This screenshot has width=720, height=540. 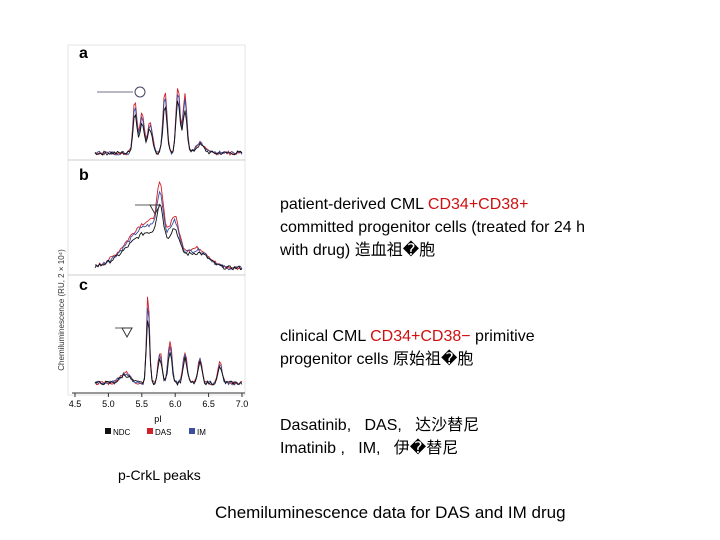 I want to click on text-segment: CD34+CD38+, so click(x=478, y=204).